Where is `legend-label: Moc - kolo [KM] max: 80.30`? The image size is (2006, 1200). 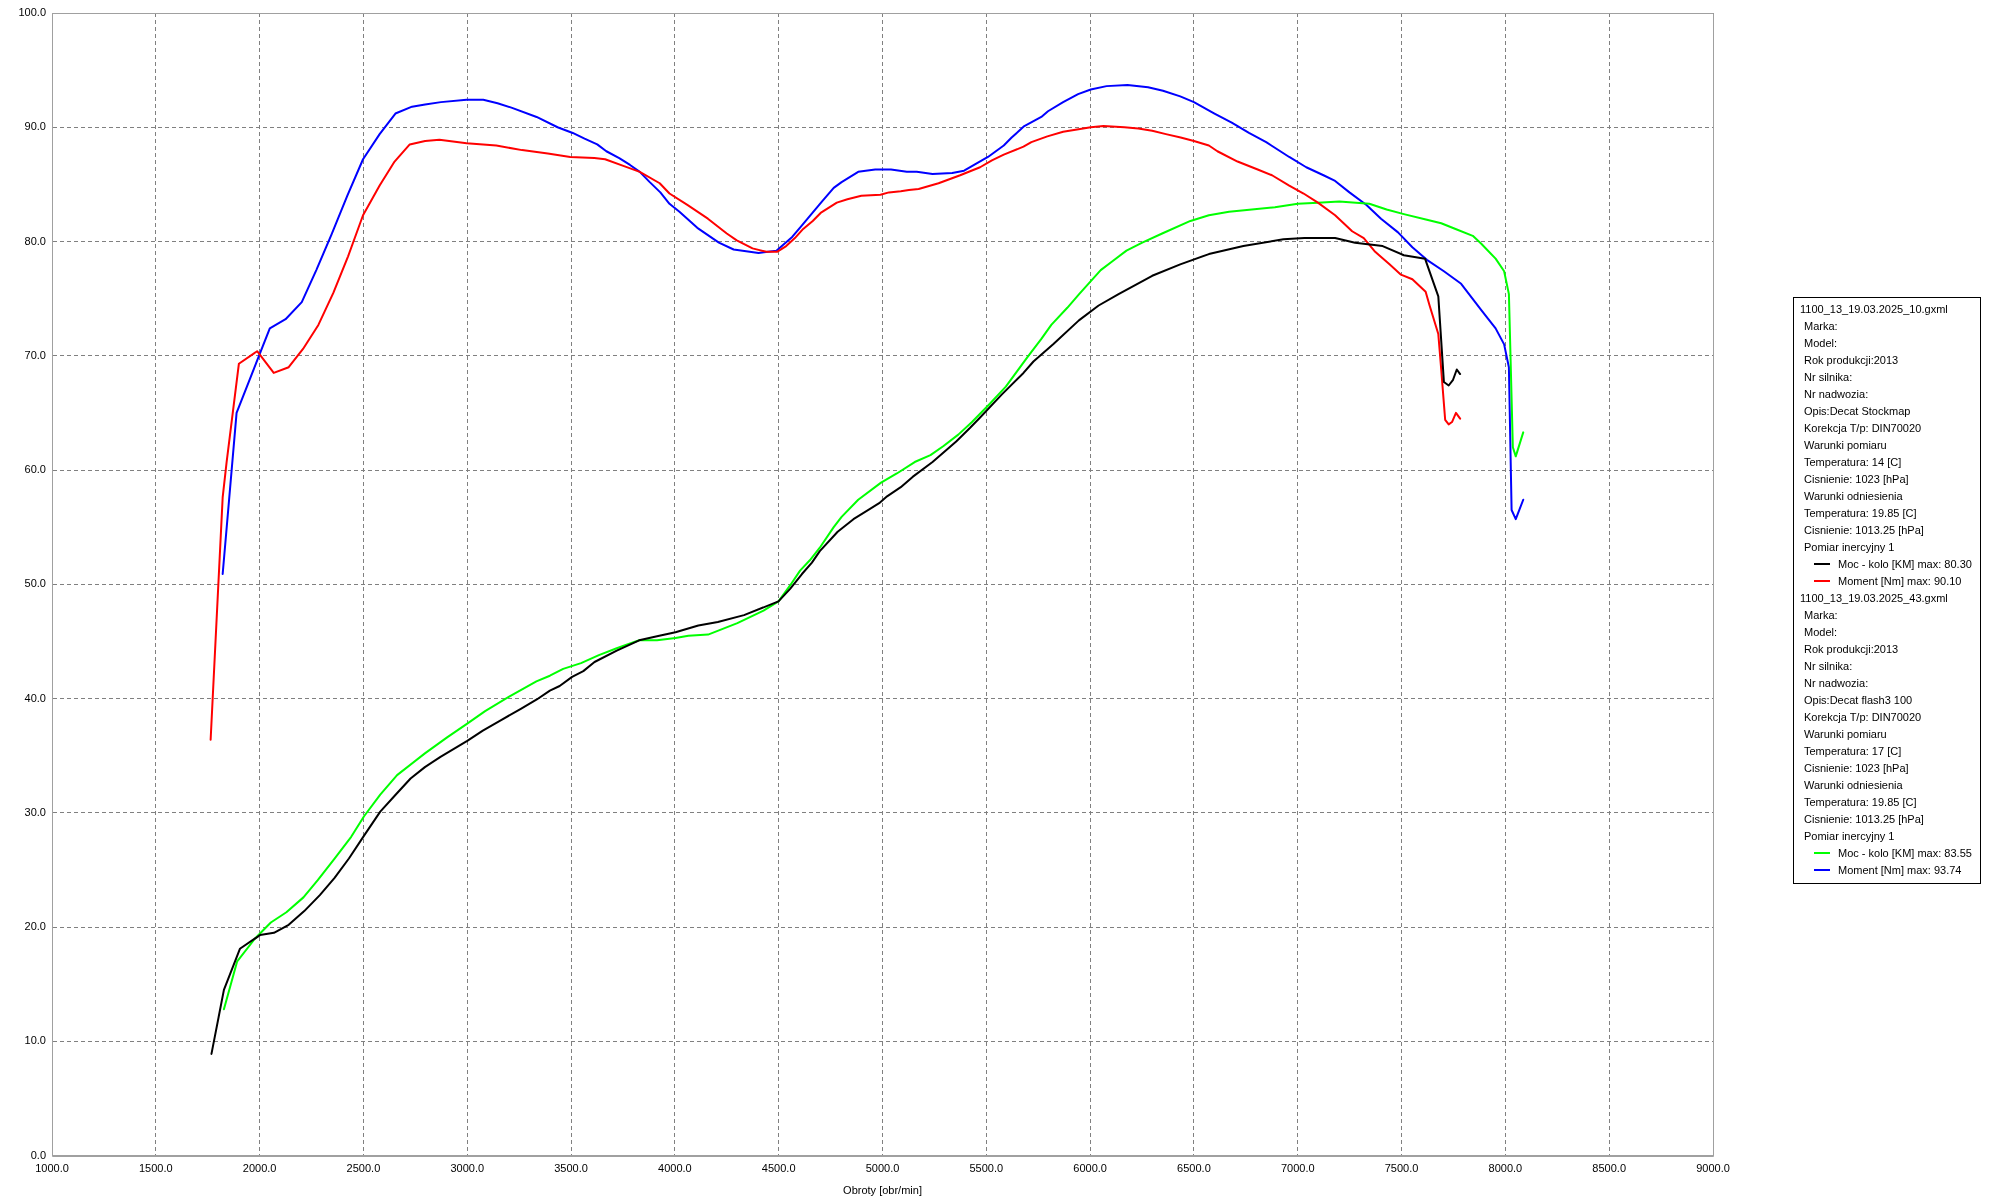
legend-label: Moc - kolo [KM] max: 80.30 is located at coordinates (1905, 564).